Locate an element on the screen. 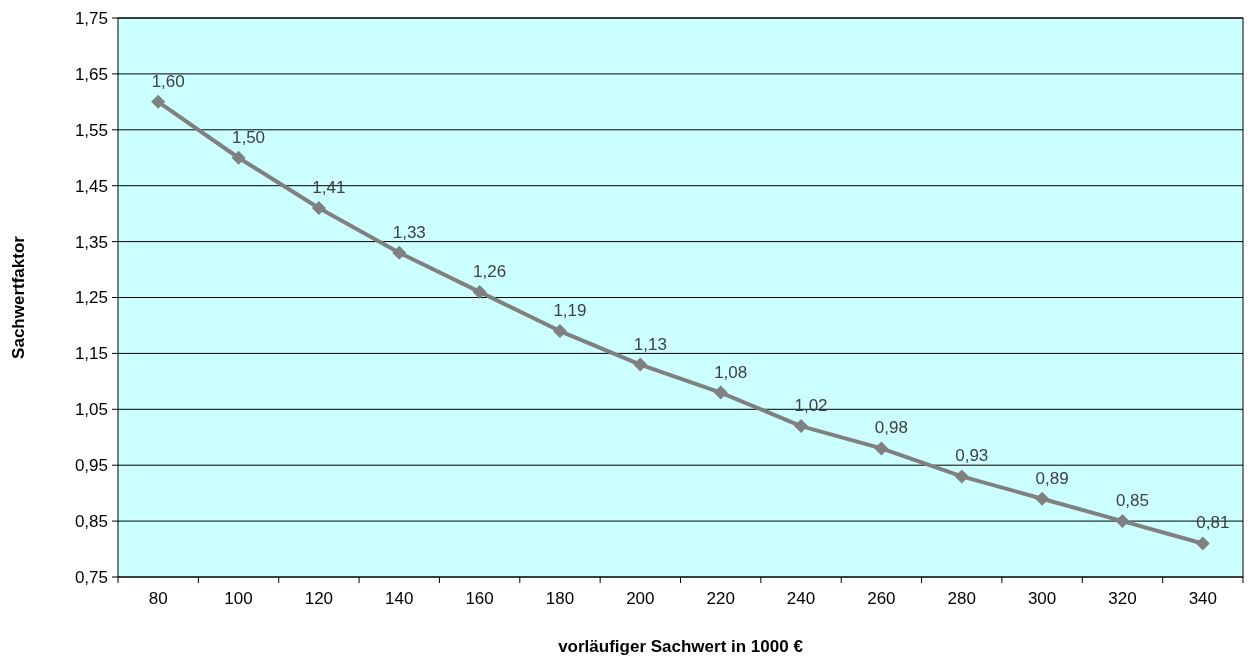  x-tick-label: 160 is located at coordinates (479, 598).